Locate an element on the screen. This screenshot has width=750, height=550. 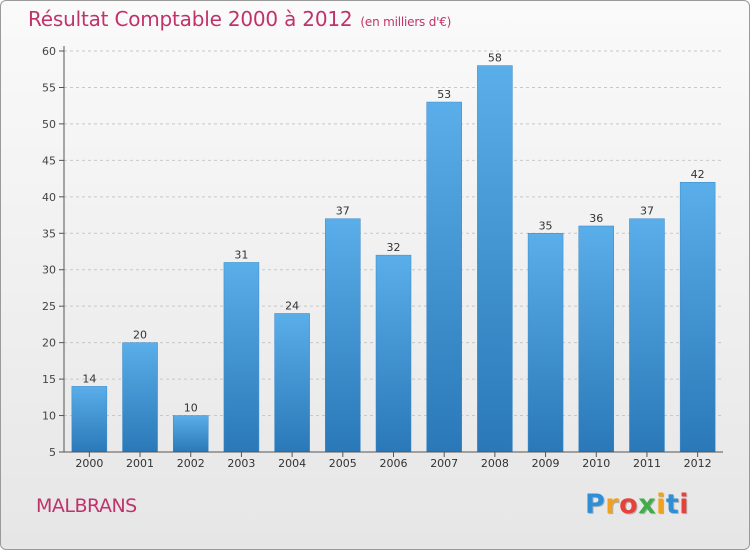
y-tick-label: 25 is located at coordinates (49, 306).